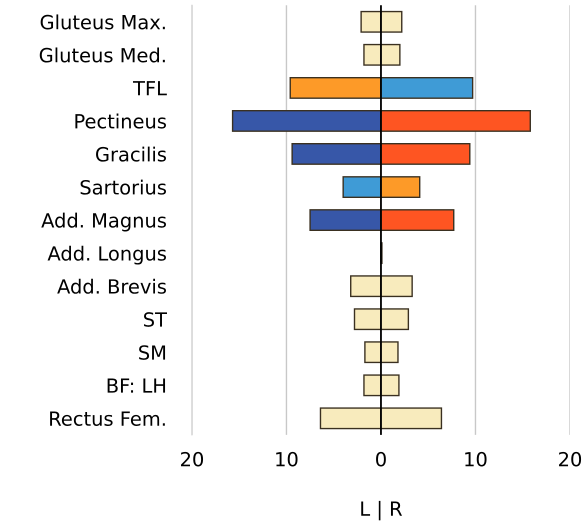 The width and height of the screenshot is (587, 529). I want to click on y-tick-label: TFL, so click(149, 88).